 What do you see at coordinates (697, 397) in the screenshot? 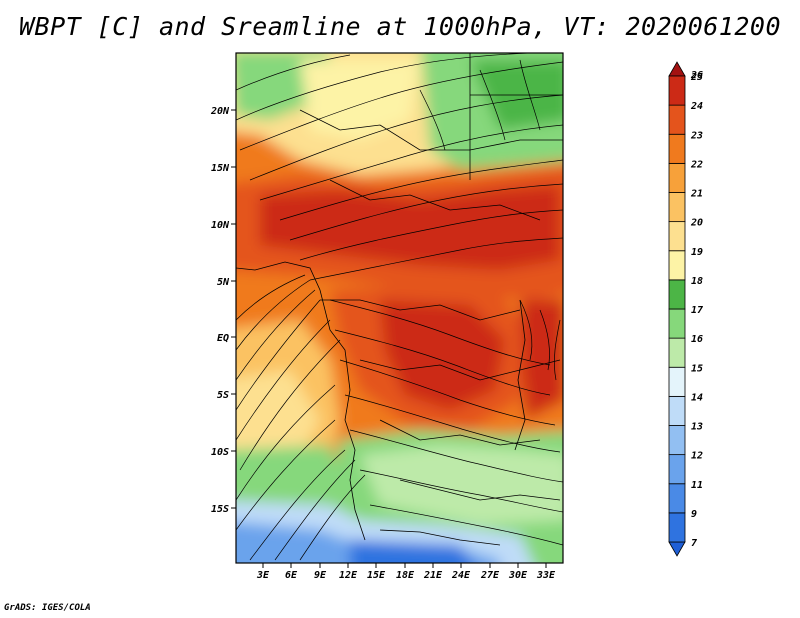
I see `colorbar-label: 14` at bounding box center [697, 397].